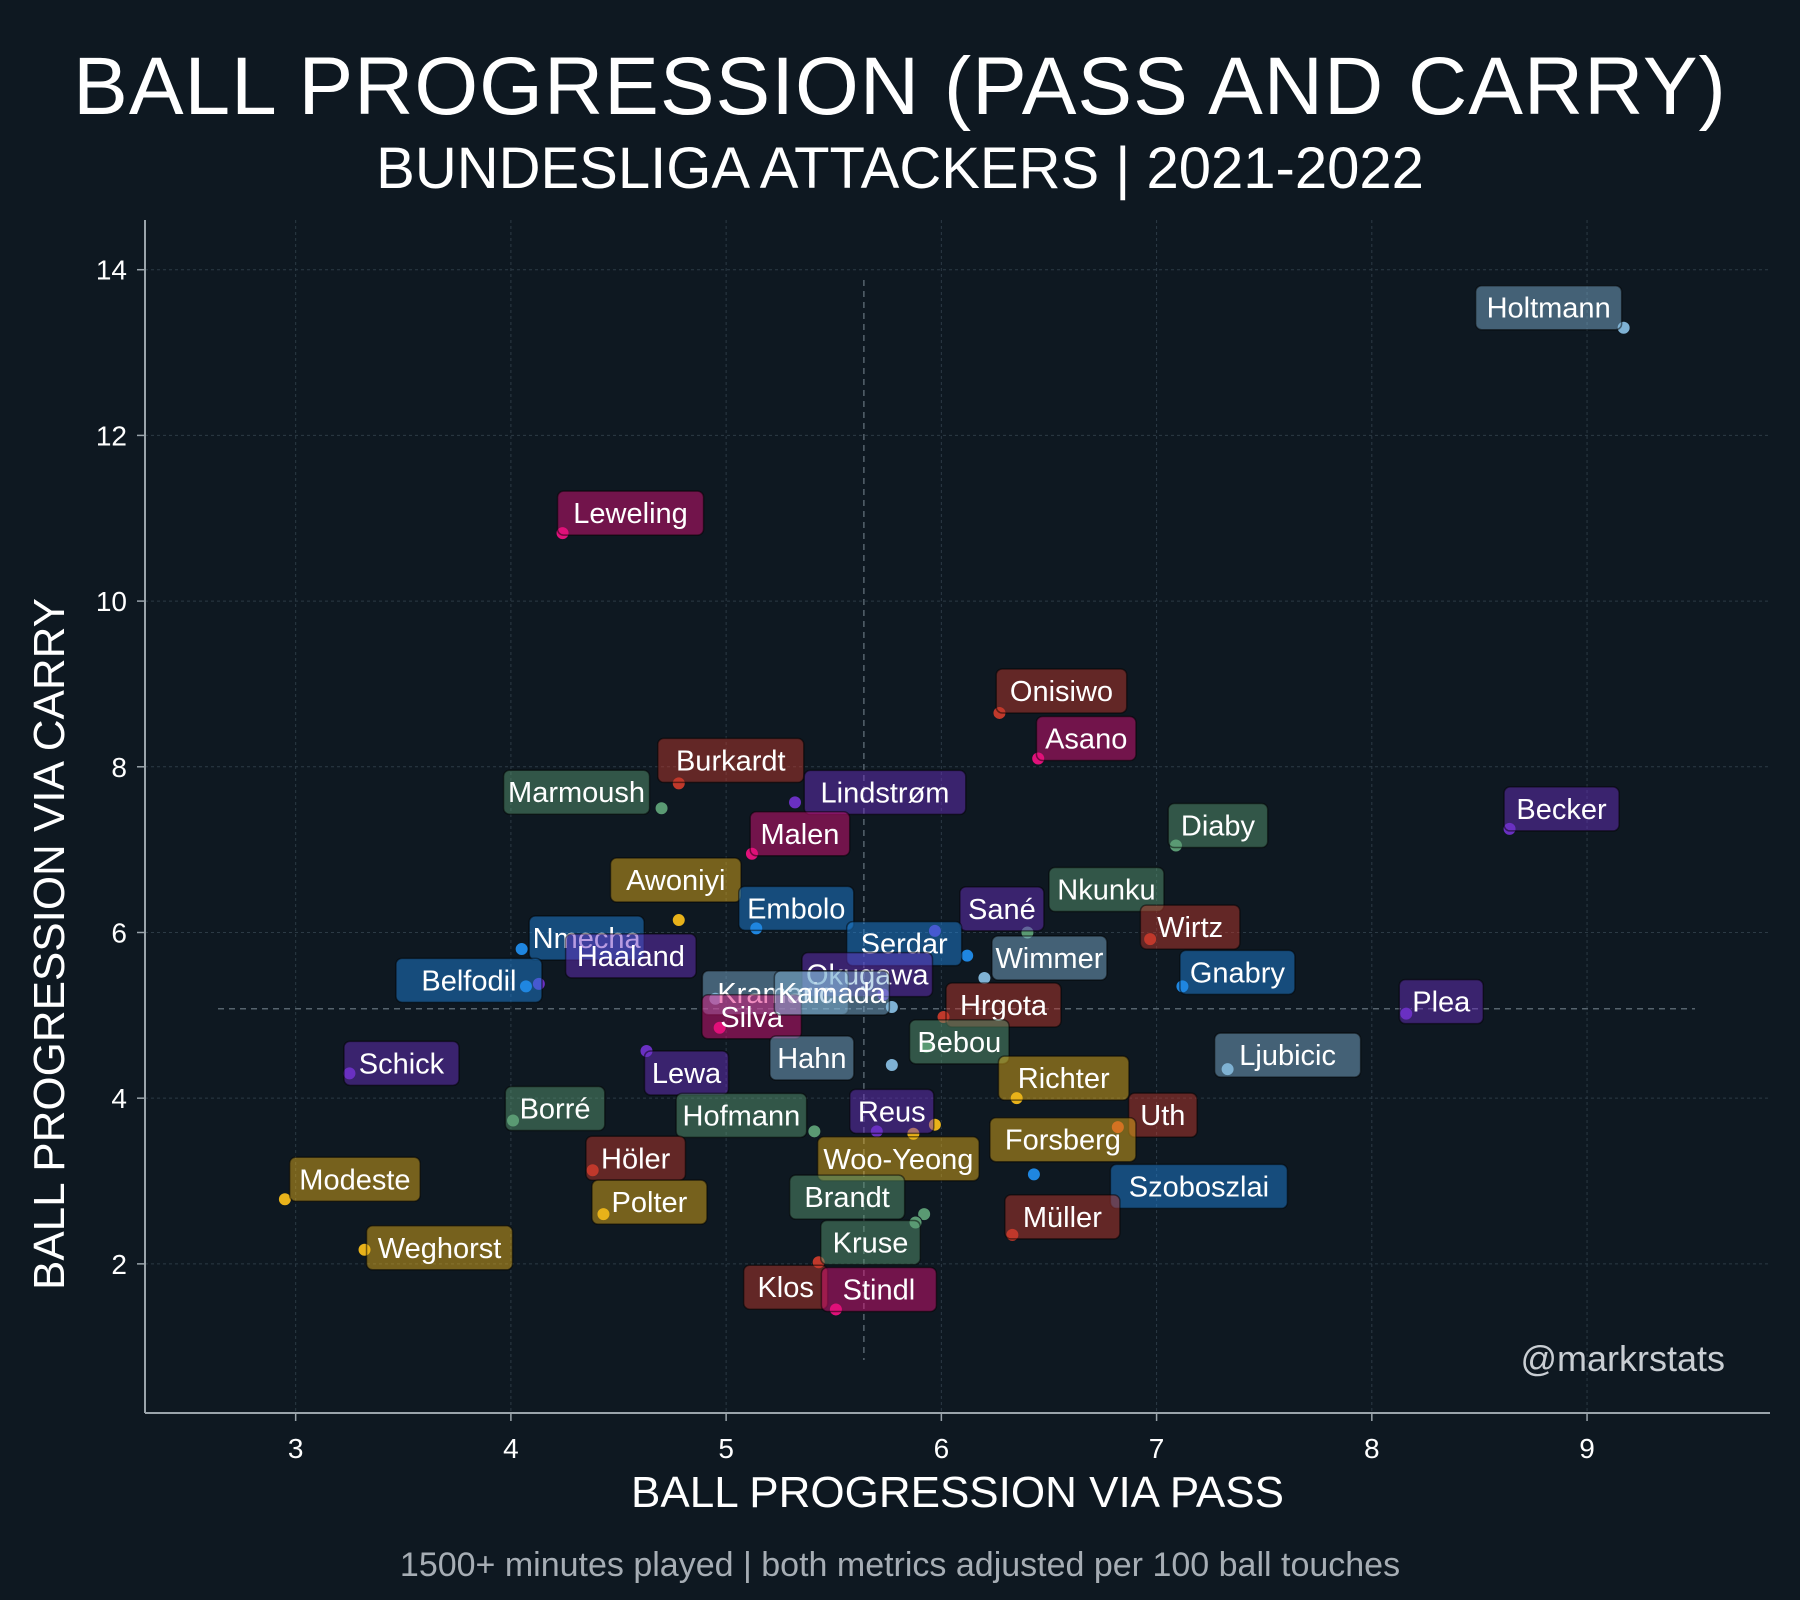 The image size is (1800, 1600). I want to click on point-label: Lindstrøm, so click(885, 792).